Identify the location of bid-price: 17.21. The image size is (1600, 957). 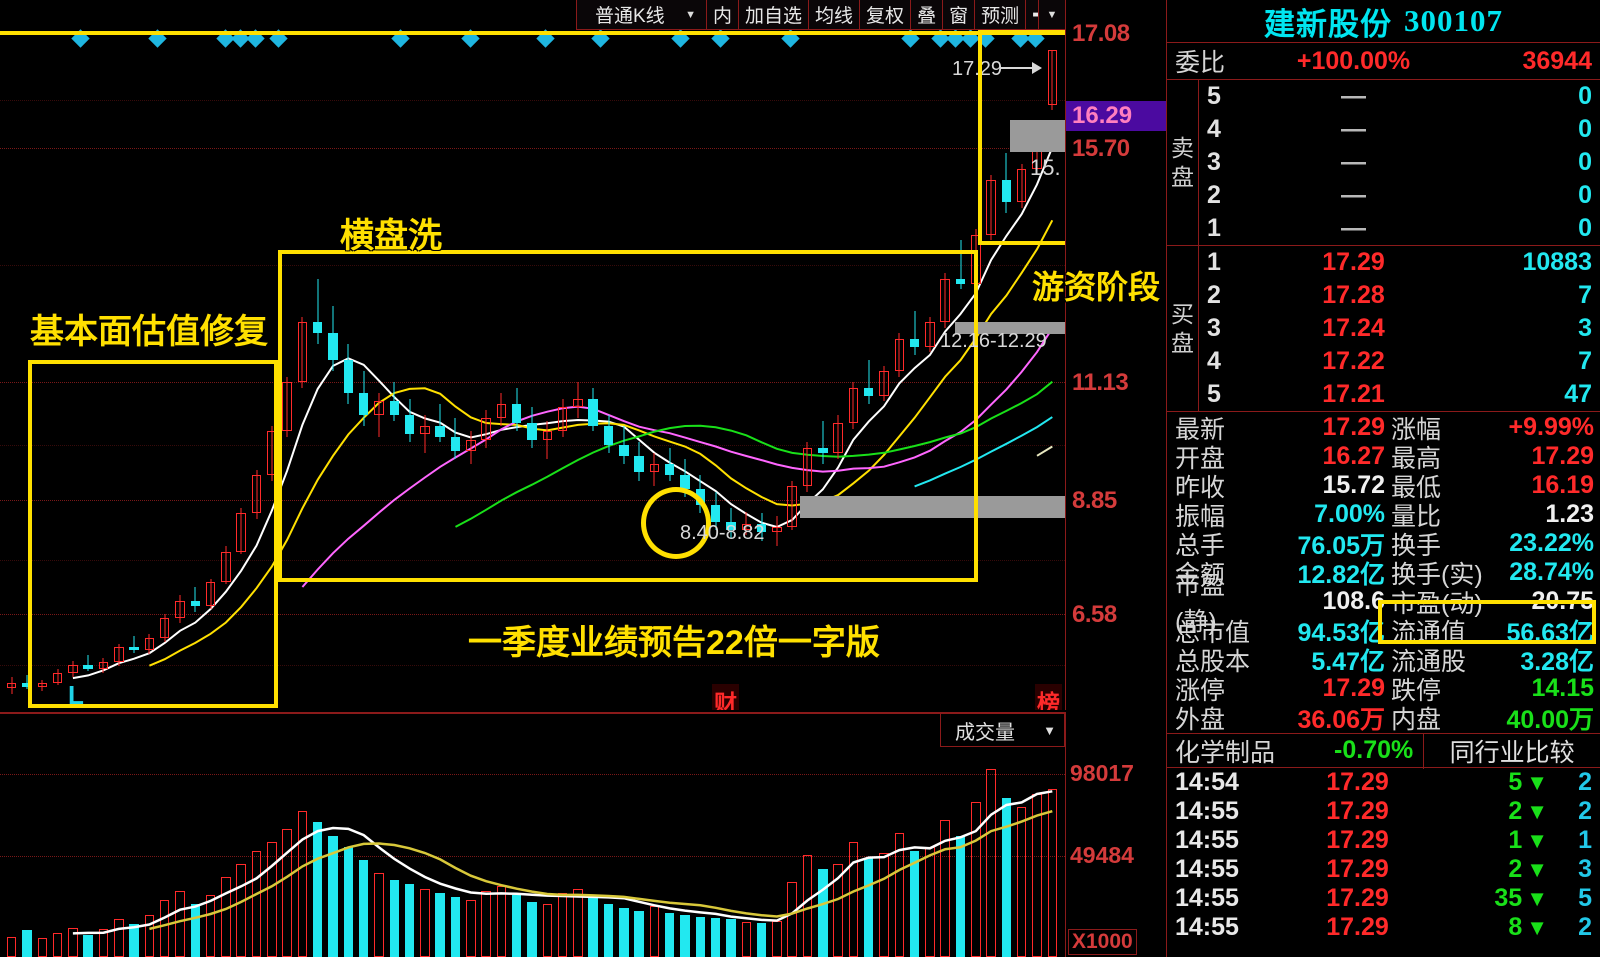
(1353, 394).